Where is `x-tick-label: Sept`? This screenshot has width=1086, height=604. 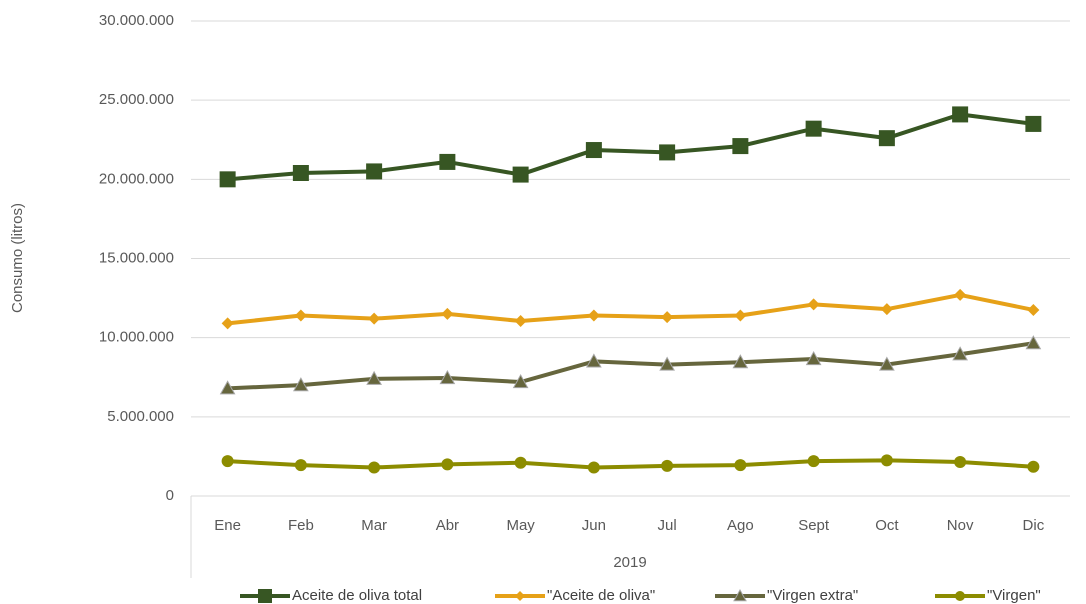
x-tick-label: Sept is located at coordinates (814, 525).